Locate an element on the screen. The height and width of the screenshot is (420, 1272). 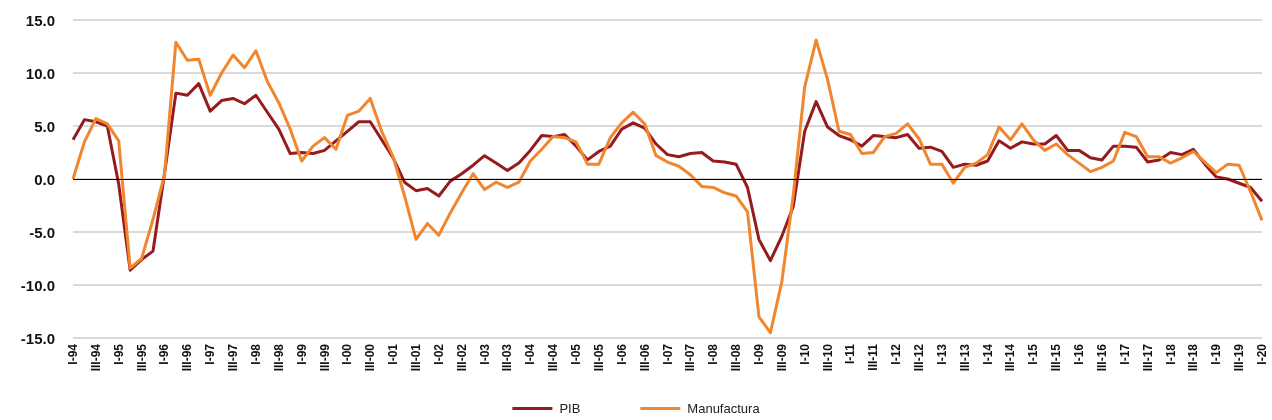
x-tick-label: III-99 is located at coordinates (324, 357).